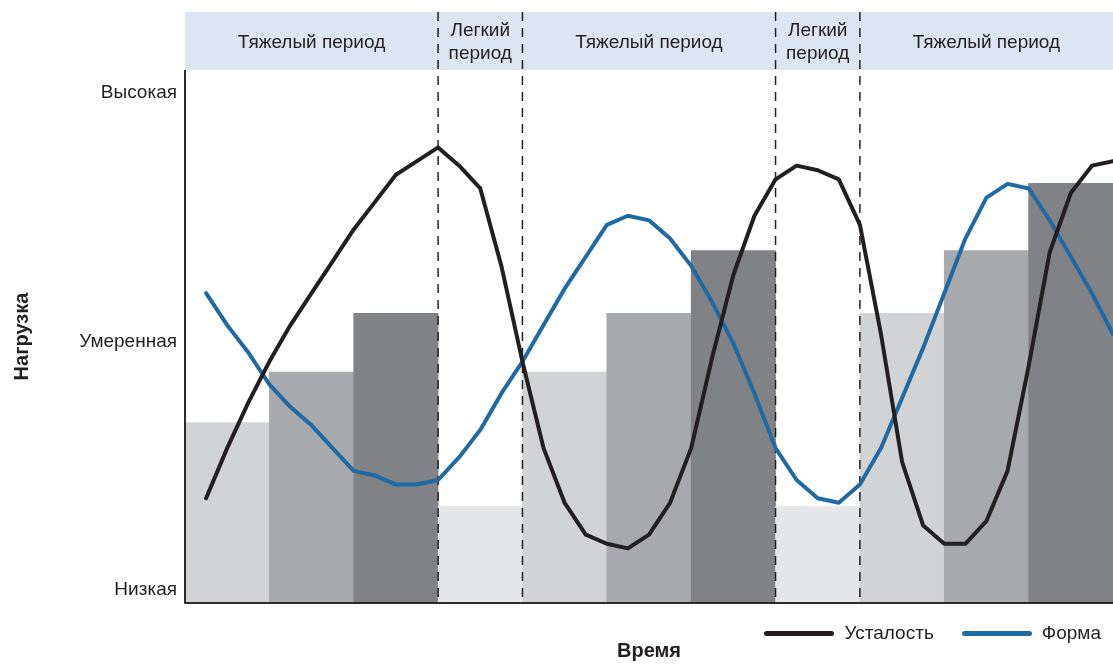 The width and height of the screenshot is (1113, 671). What do you see at coordinates (138, 92) in the screenshot?
I see `text: Высокая` at bounding box center [138, 92].